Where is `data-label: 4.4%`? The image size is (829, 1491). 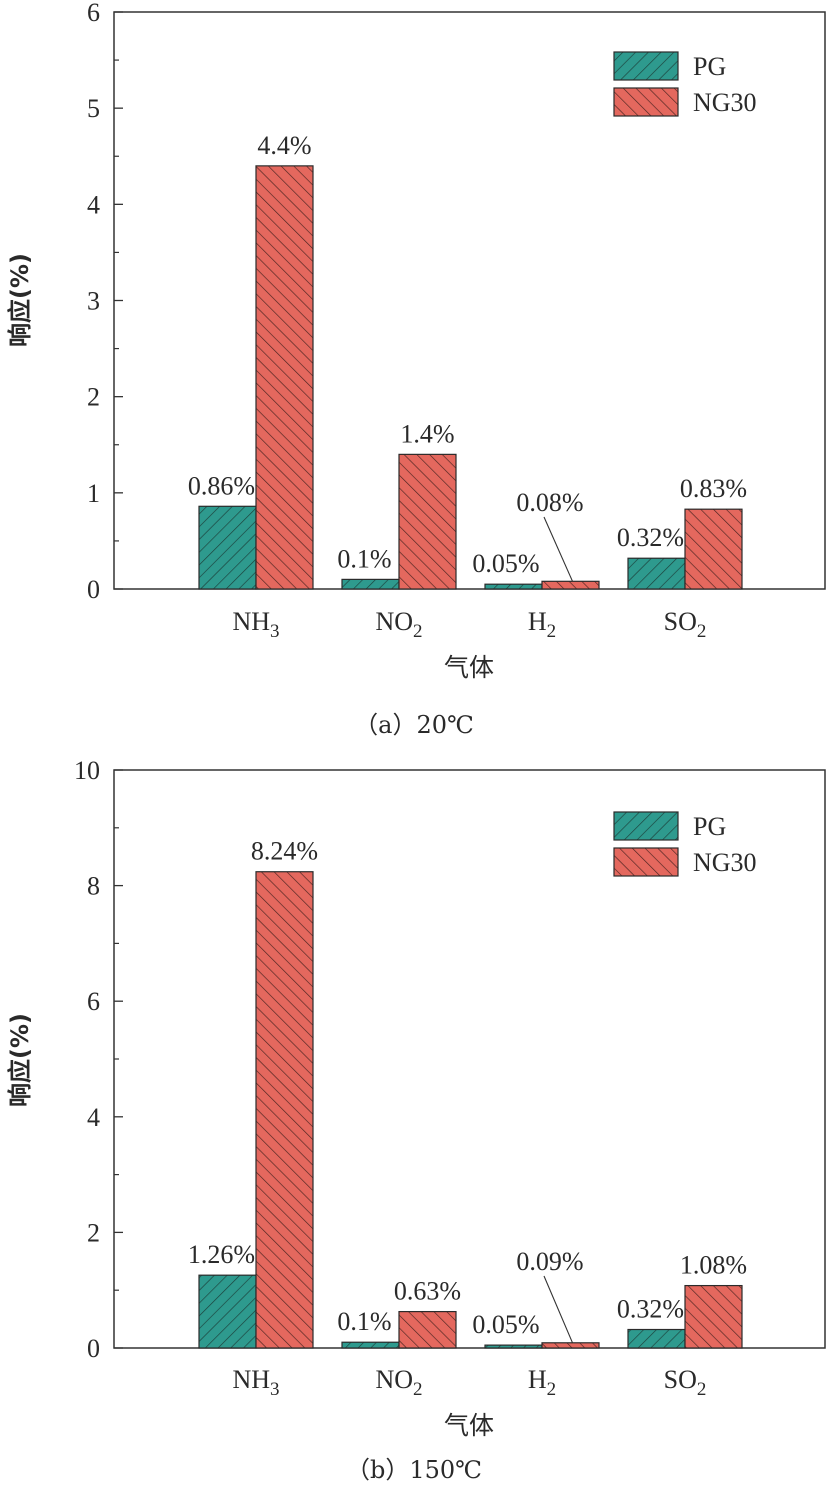
data-label: 4.4% is located at coordinates (284, 145).